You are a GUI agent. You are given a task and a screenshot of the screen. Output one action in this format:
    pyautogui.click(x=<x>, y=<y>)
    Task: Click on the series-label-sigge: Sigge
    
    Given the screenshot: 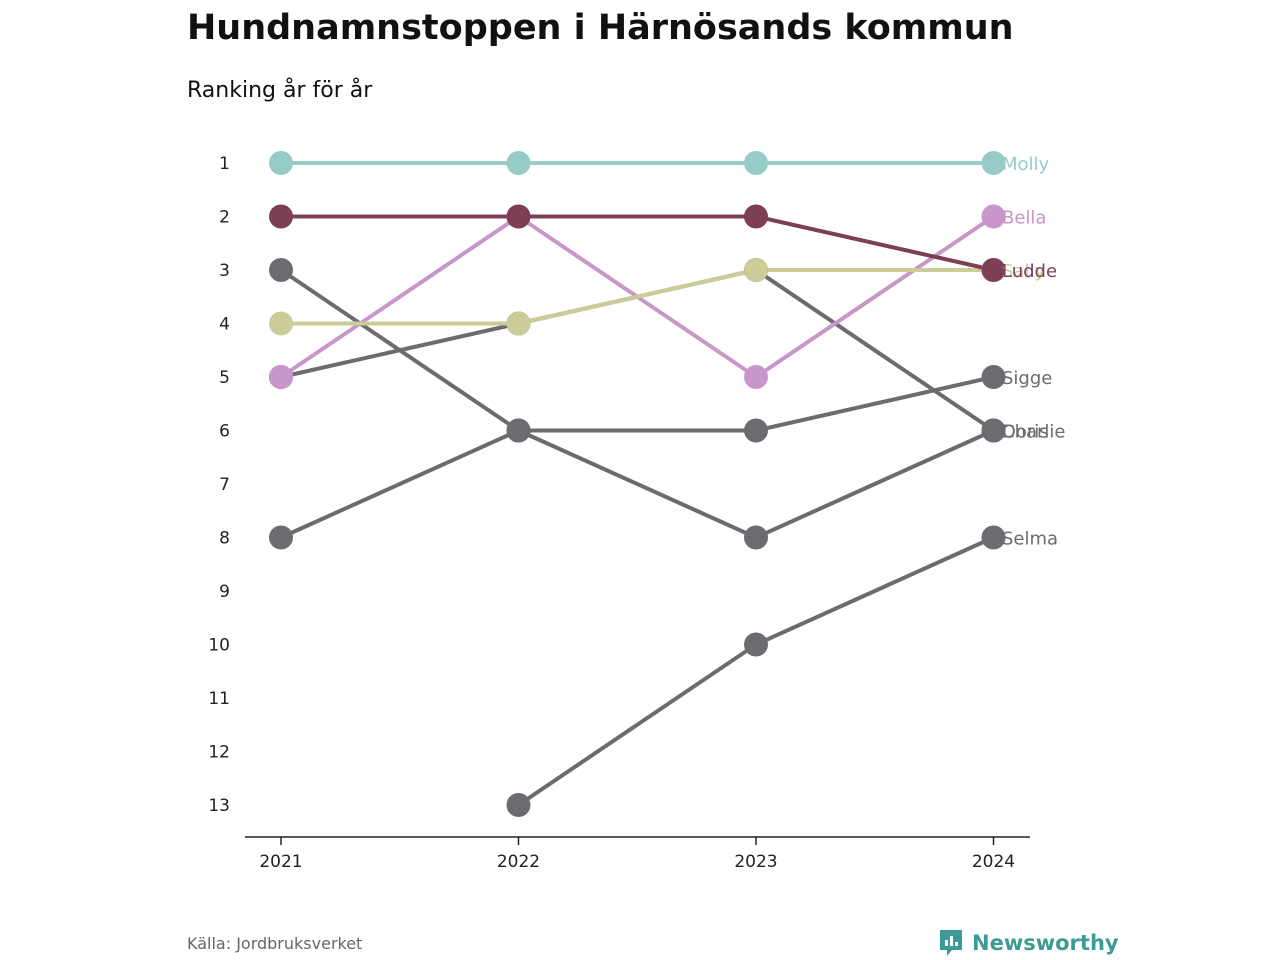 What is the action you would take?
    pyautogui.click(x=1027, y=378)
    